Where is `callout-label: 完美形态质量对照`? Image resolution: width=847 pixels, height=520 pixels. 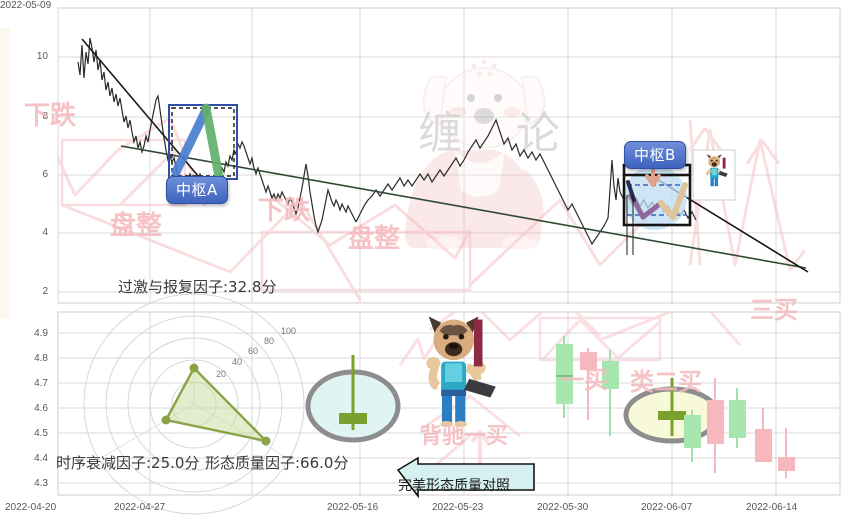 callout-label: 完美形态质量对照 is located at coordinates (454, 486).